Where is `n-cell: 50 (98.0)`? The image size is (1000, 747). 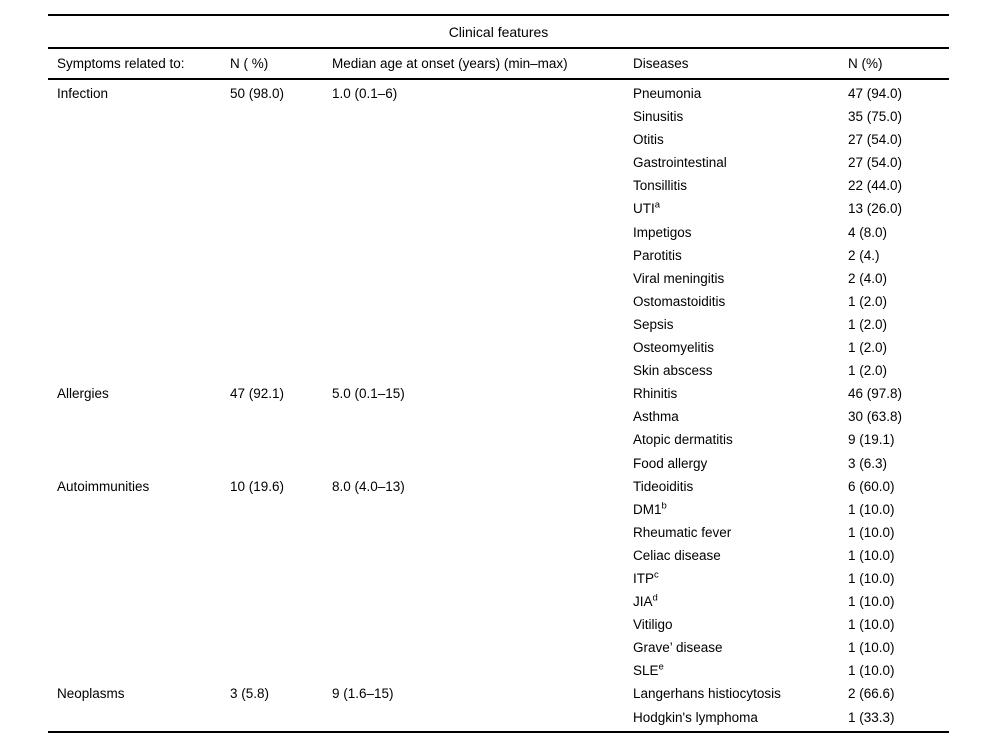
n-cell: 50 (98.0) is located at coordinates (257, 93).